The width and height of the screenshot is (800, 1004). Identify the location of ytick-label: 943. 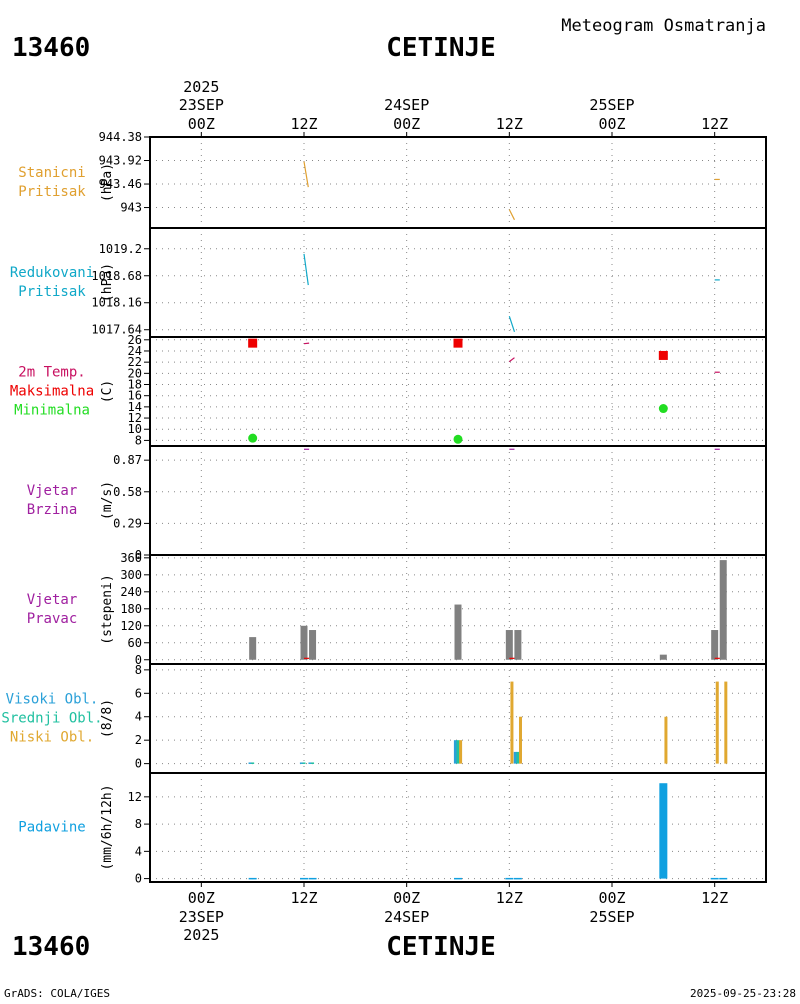
(131, 208).